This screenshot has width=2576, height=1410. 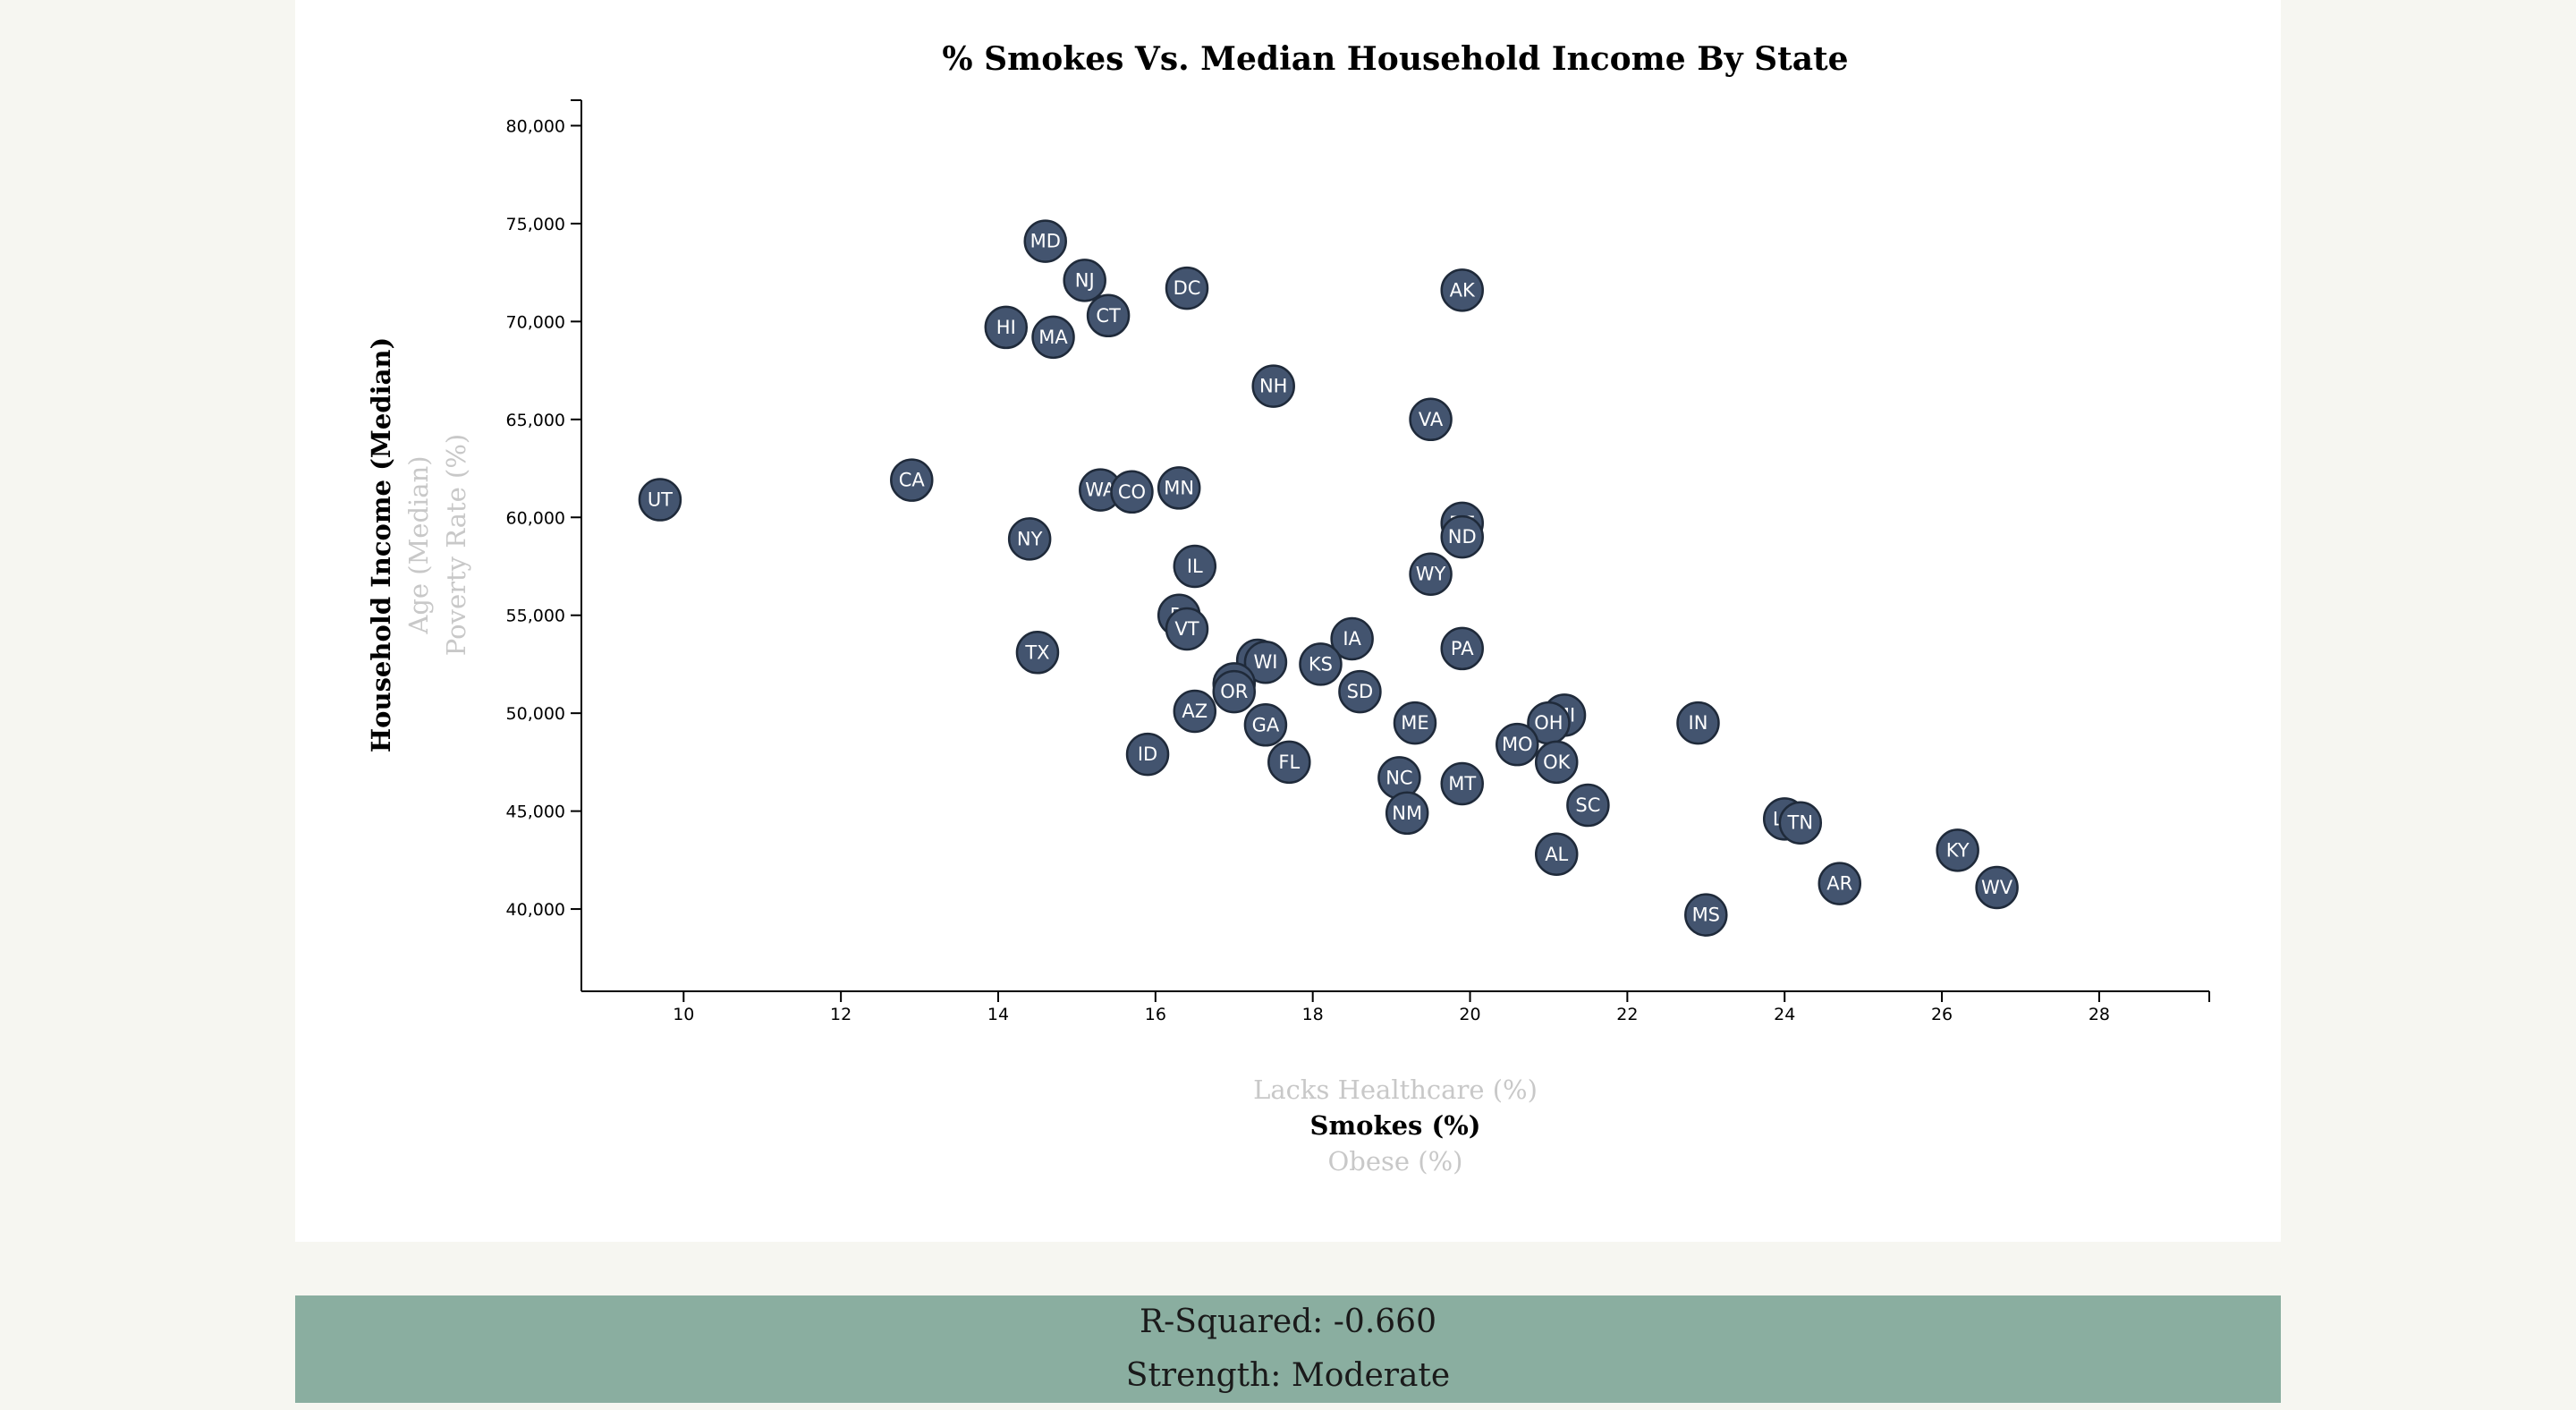 What do you see at coordinates (1395, 1089) in the screenshot?
I see `x-axis-option-healthcare: Lacks Healthcare (%)` at bounding box center [1395, 1089].